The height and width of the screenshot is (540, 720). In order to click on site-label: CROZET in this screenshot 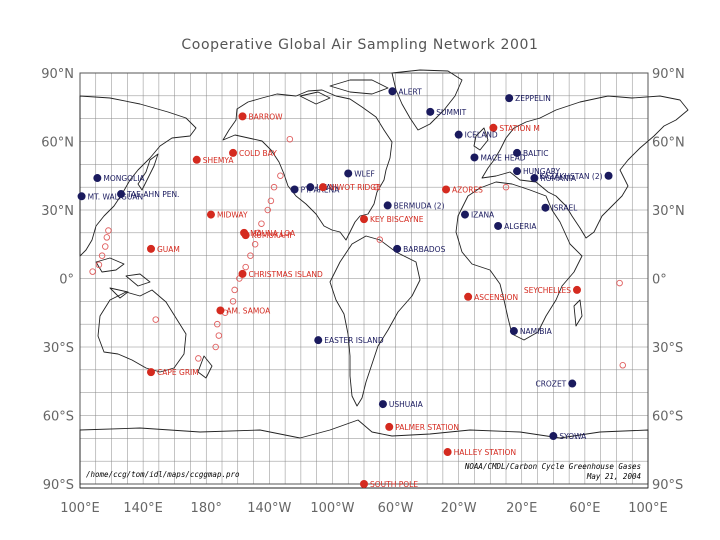, I will do `click(550, 384)`.